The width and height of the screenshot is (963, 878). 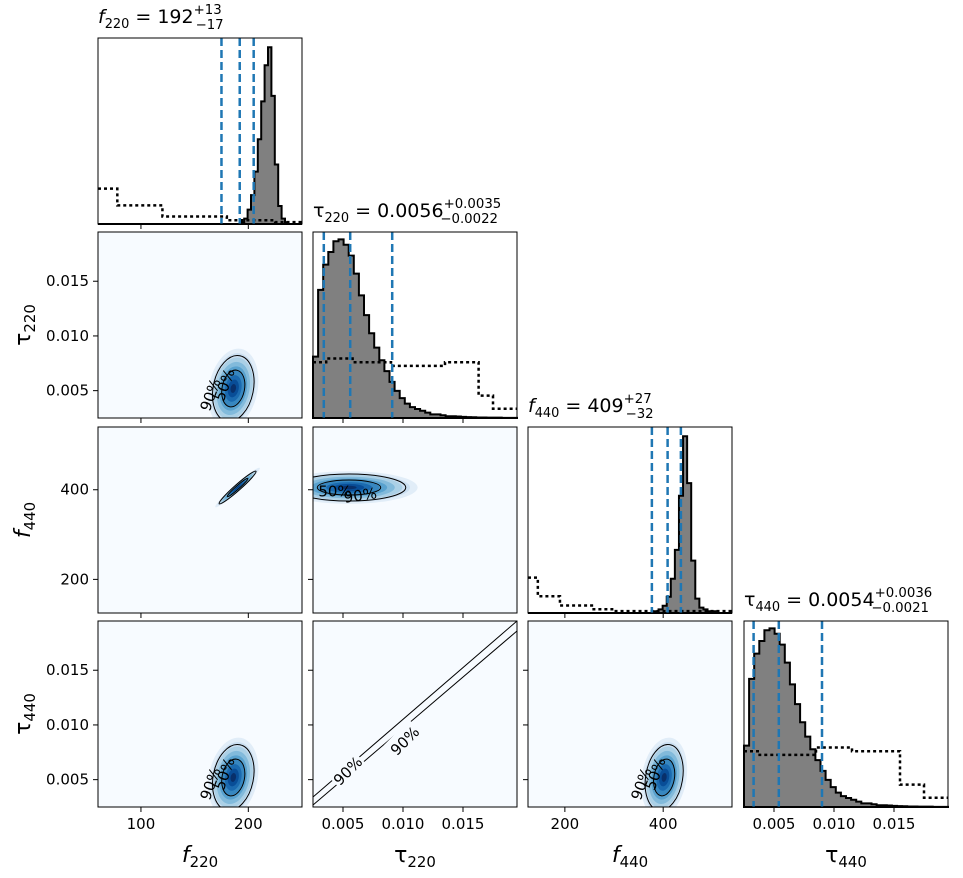 What do you see at coordinates (25, 520) in the screenshot?
I see `y-axis-label: f440` at bounding box center [25, 520].